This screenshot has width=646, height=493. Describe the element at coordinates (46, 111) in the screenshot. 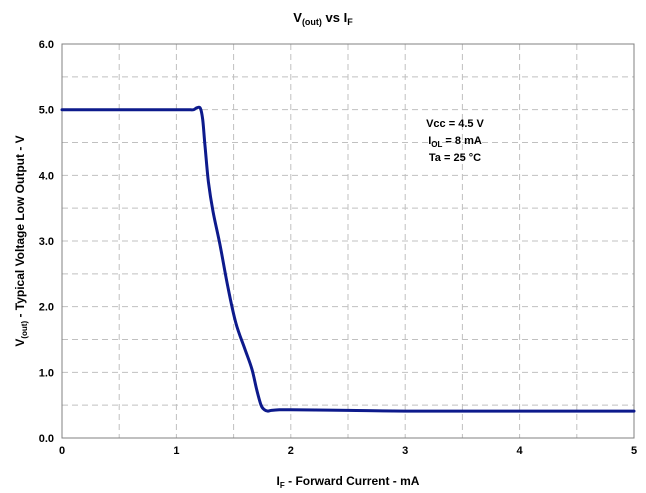

I see `y-tick-label: 5.0` at that location.